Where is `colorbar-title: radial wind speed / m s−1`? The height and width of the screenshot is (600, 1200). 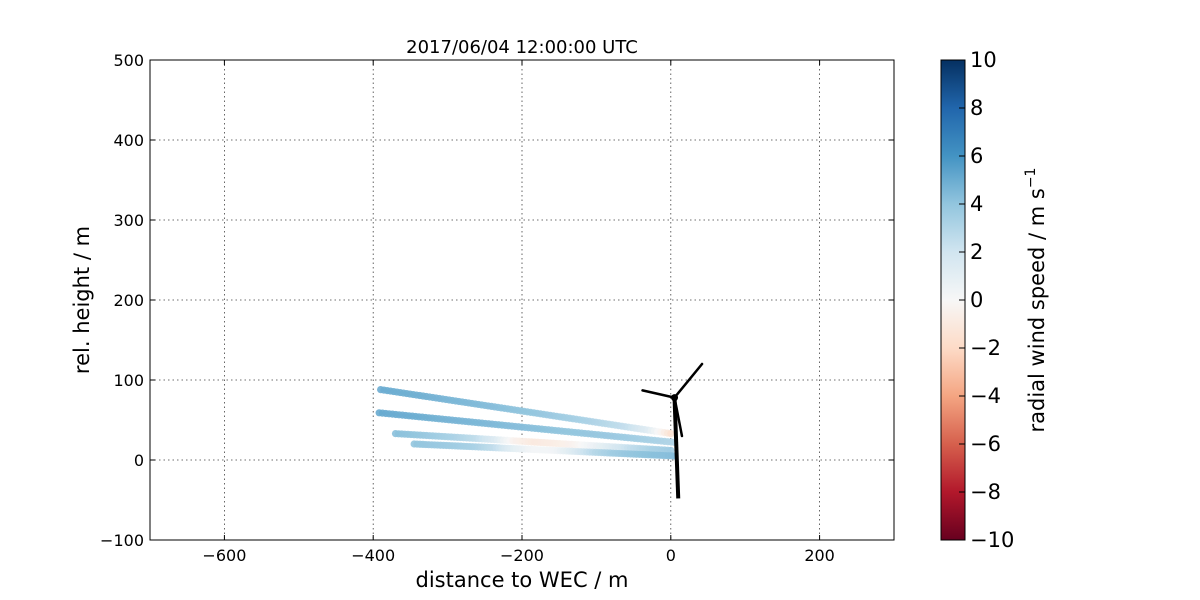 colorbar-title: radial wind speed / m s−1 is located at coordinates (1036, 300).